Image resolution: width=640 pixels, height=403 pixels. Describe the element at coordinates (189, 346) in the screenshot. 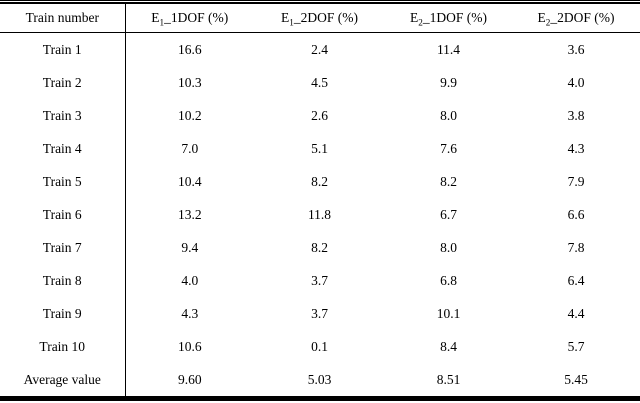

I see `value-cell: 10.6` at that location.